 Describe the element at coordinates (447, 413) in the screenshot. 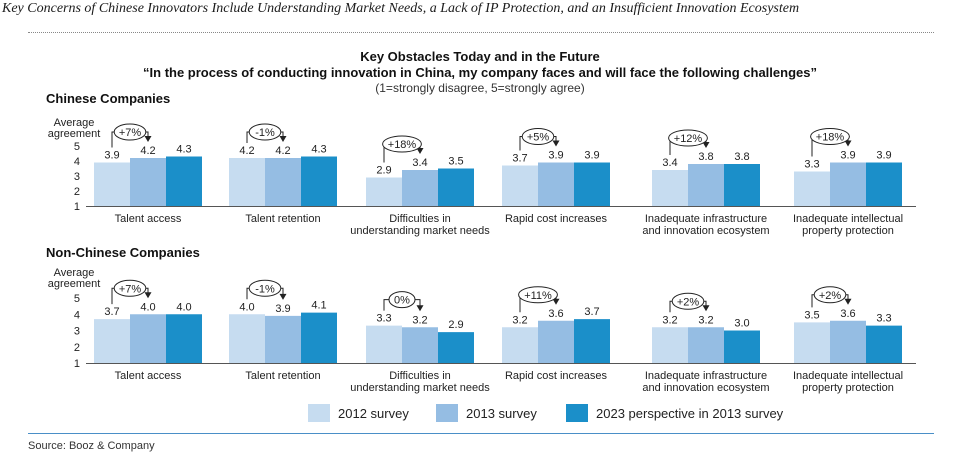

I see `legend-swatch-2013` at that location.